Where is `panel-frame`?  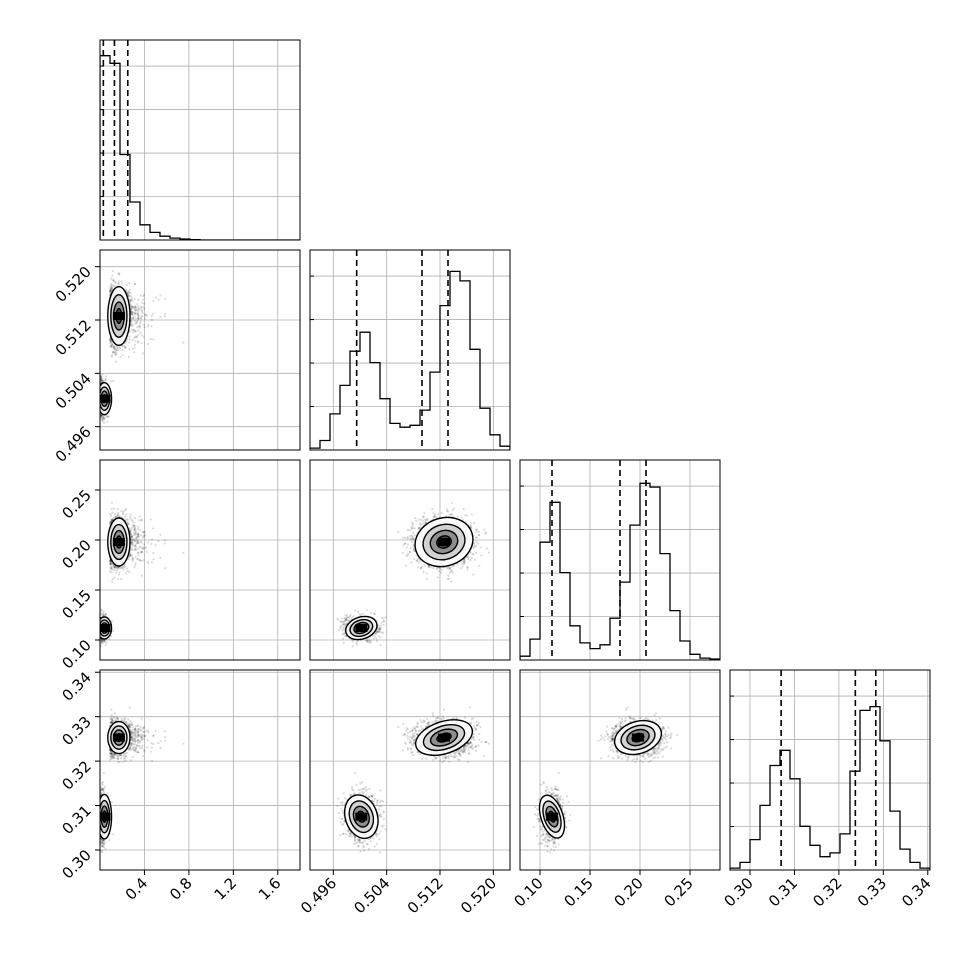
panel-frame is located at coordinates (200, 350).